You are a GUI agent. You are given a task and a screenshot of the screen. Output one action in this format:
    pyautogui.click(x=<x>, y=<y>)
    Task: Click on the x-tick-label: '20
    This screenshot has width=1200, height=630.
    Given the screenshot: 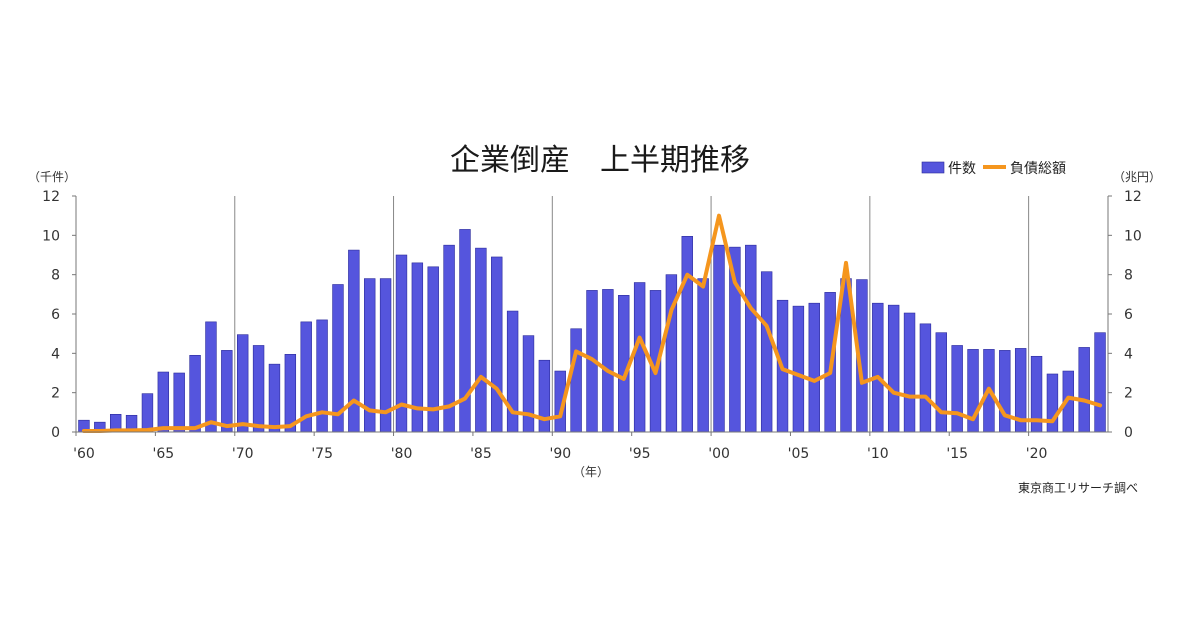 What is the action you would take?
    pyautogui.click(x=1037, y=454)
    